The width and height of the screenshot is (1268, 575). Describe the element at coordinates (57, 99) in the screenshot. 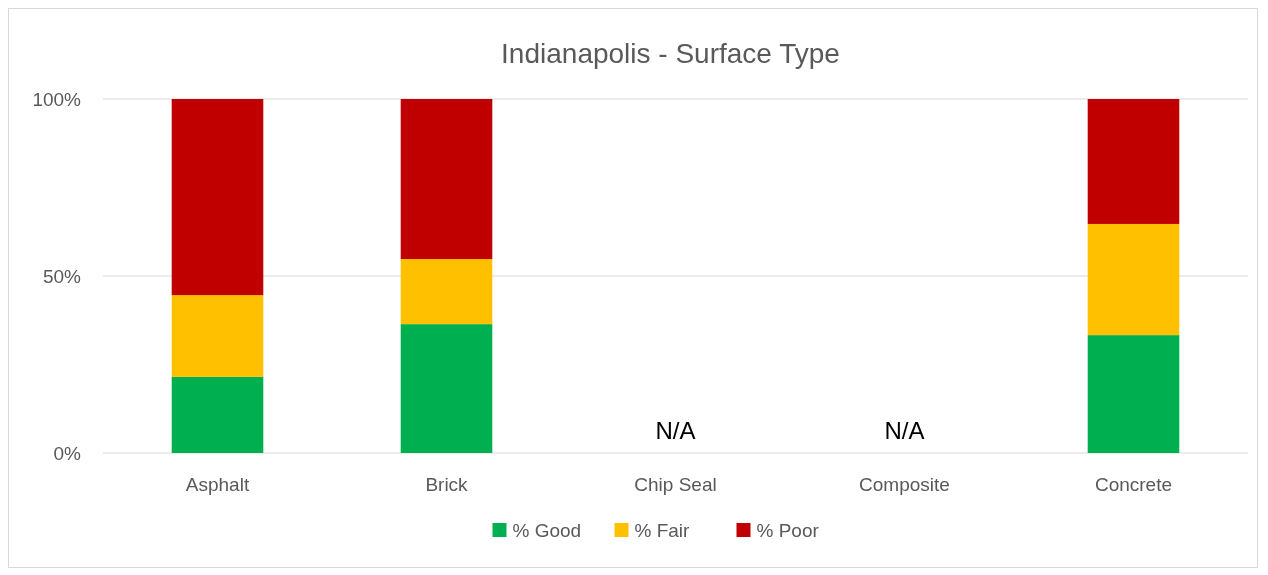

I see `y-tick-label: 100%` at that location.